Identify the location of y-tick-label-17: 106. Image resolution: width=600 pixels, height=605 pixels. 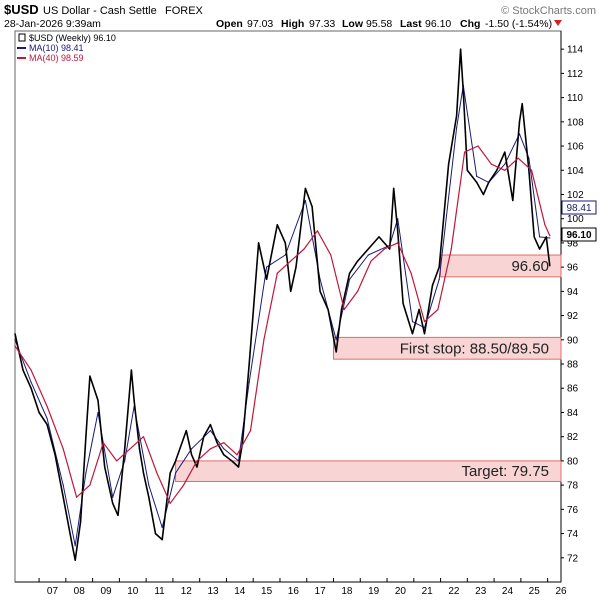
(575, 147).